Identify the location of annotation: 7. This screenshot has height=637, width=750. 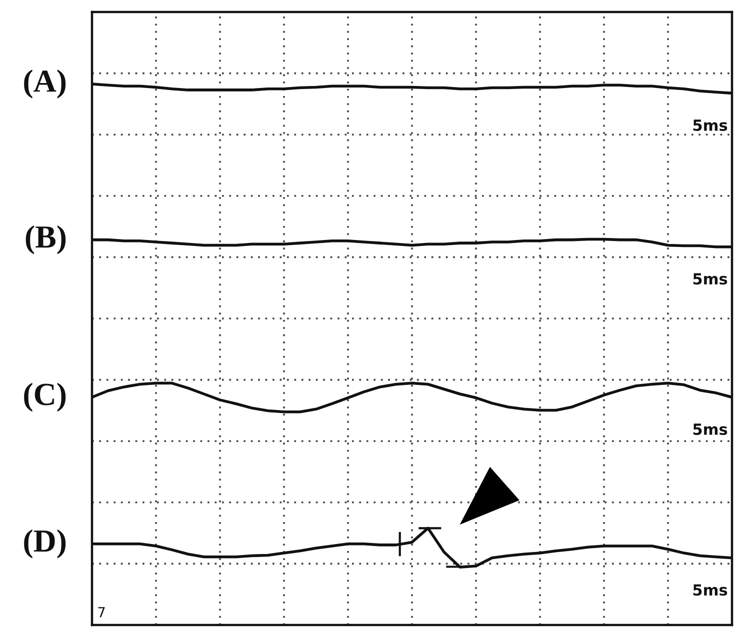
(101, 612).